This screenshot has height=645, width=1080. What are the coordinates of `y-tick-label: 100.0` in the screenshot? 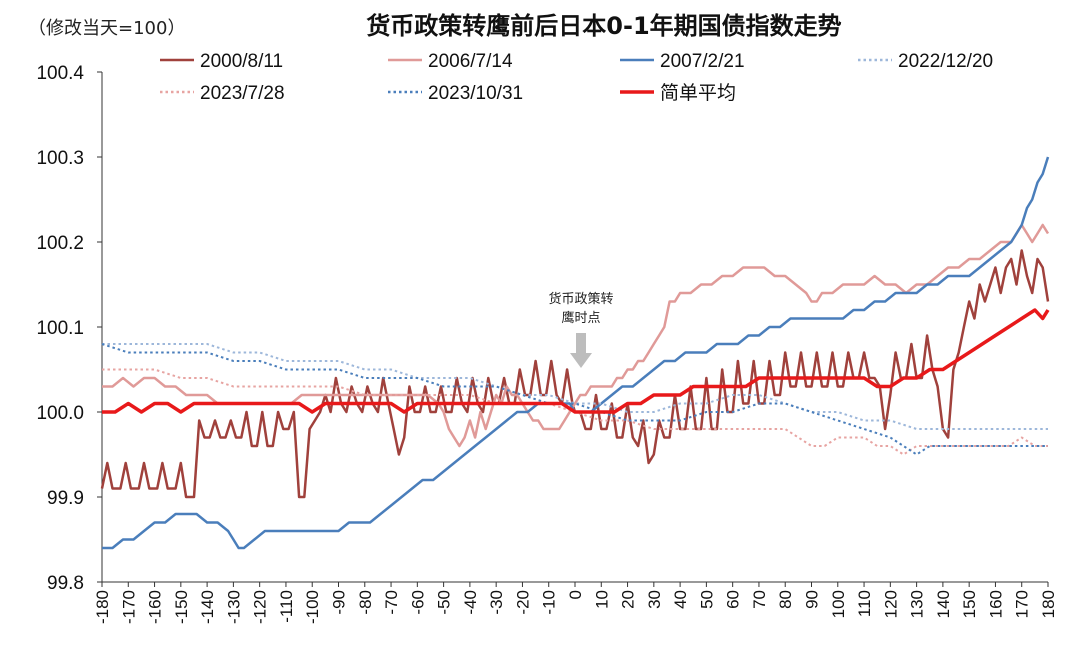 It's located at (60, 413).